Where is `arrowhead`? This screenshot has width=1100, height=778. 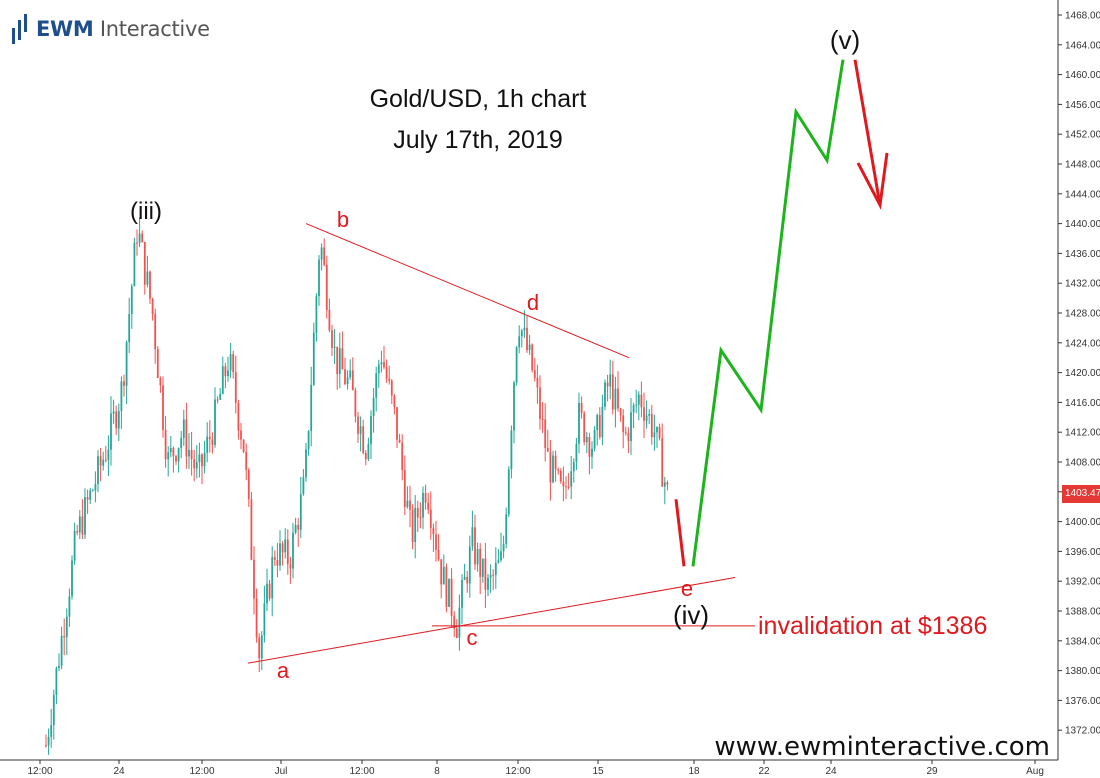 arrowhead is located at coordinates (872, 181).